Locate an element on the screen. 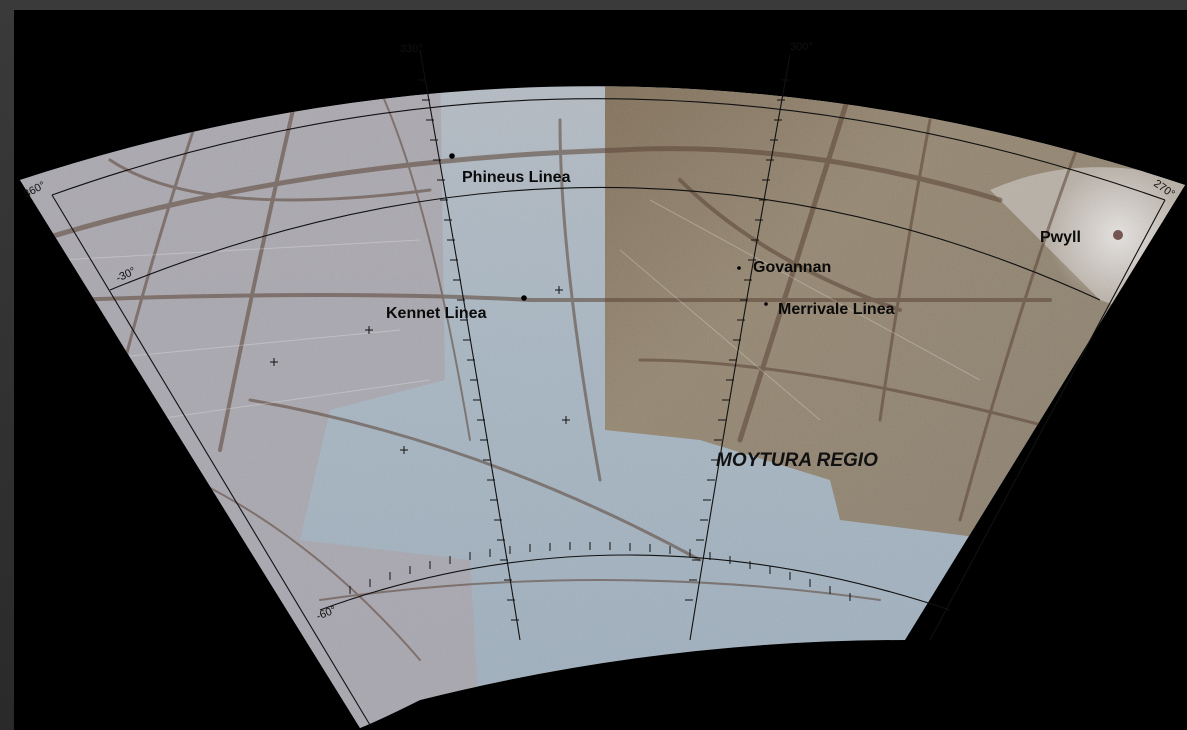 The width and height of the screenshot is (1187, 730). kennet-linea-label: Kennet Linea is located at coordinates (436, 313).